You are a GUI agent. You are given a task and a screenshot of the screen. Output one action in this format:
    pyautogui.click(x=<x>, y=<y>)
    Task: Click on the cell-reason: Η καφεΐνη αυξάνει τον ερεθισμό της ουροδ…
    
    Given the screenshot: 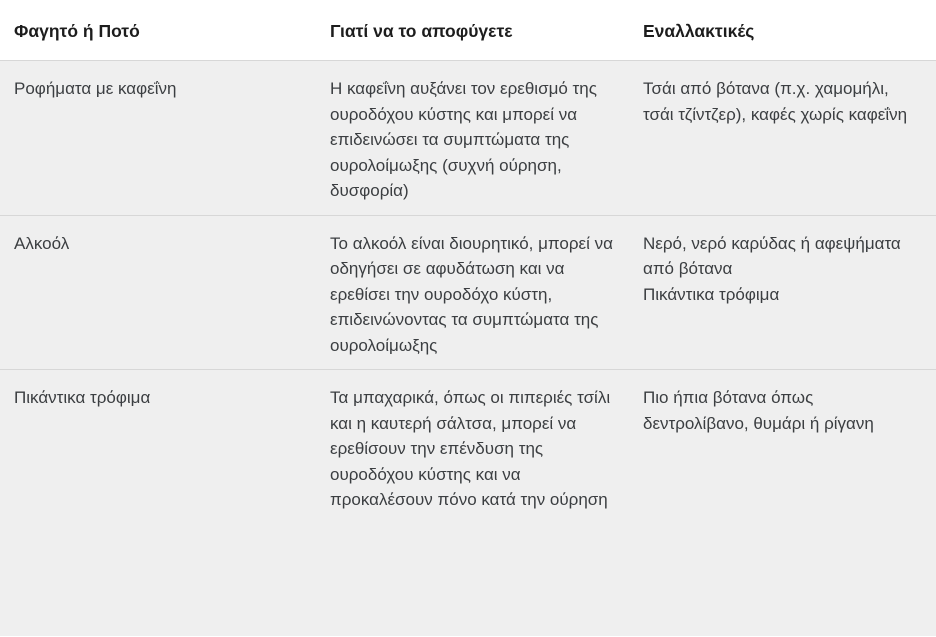 What is the action you would take?
    pyautogui.click(x=463, y=139)
    